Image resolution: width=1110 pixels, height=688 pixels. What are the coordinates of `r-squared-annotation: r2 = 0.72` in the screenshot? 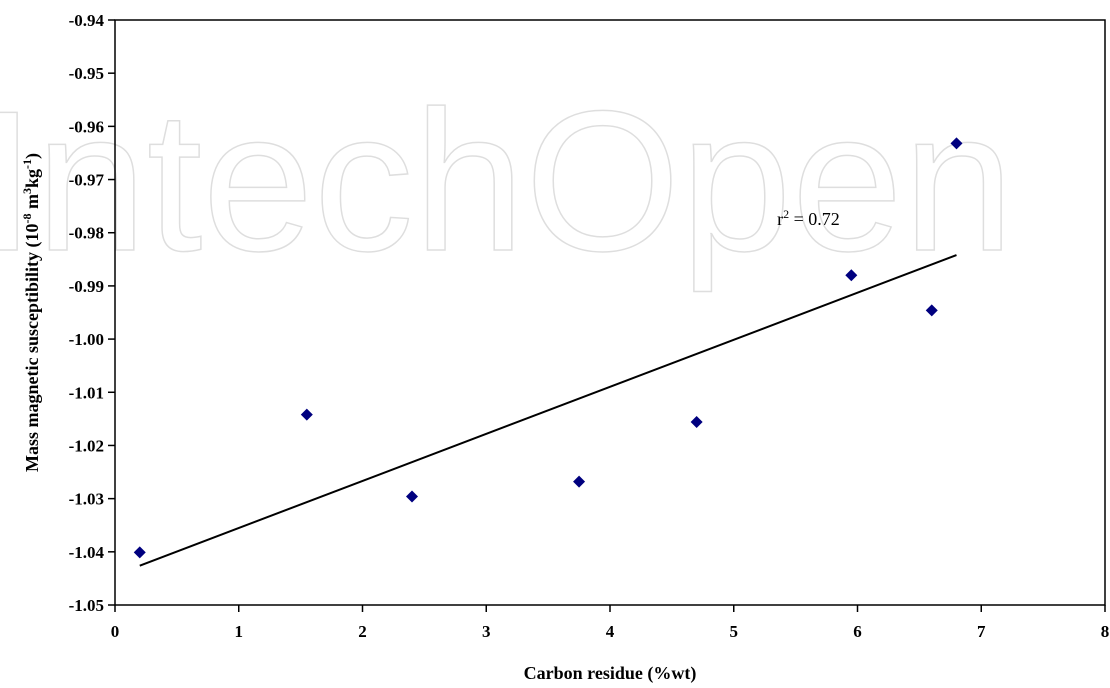 It's located at (808, 218).